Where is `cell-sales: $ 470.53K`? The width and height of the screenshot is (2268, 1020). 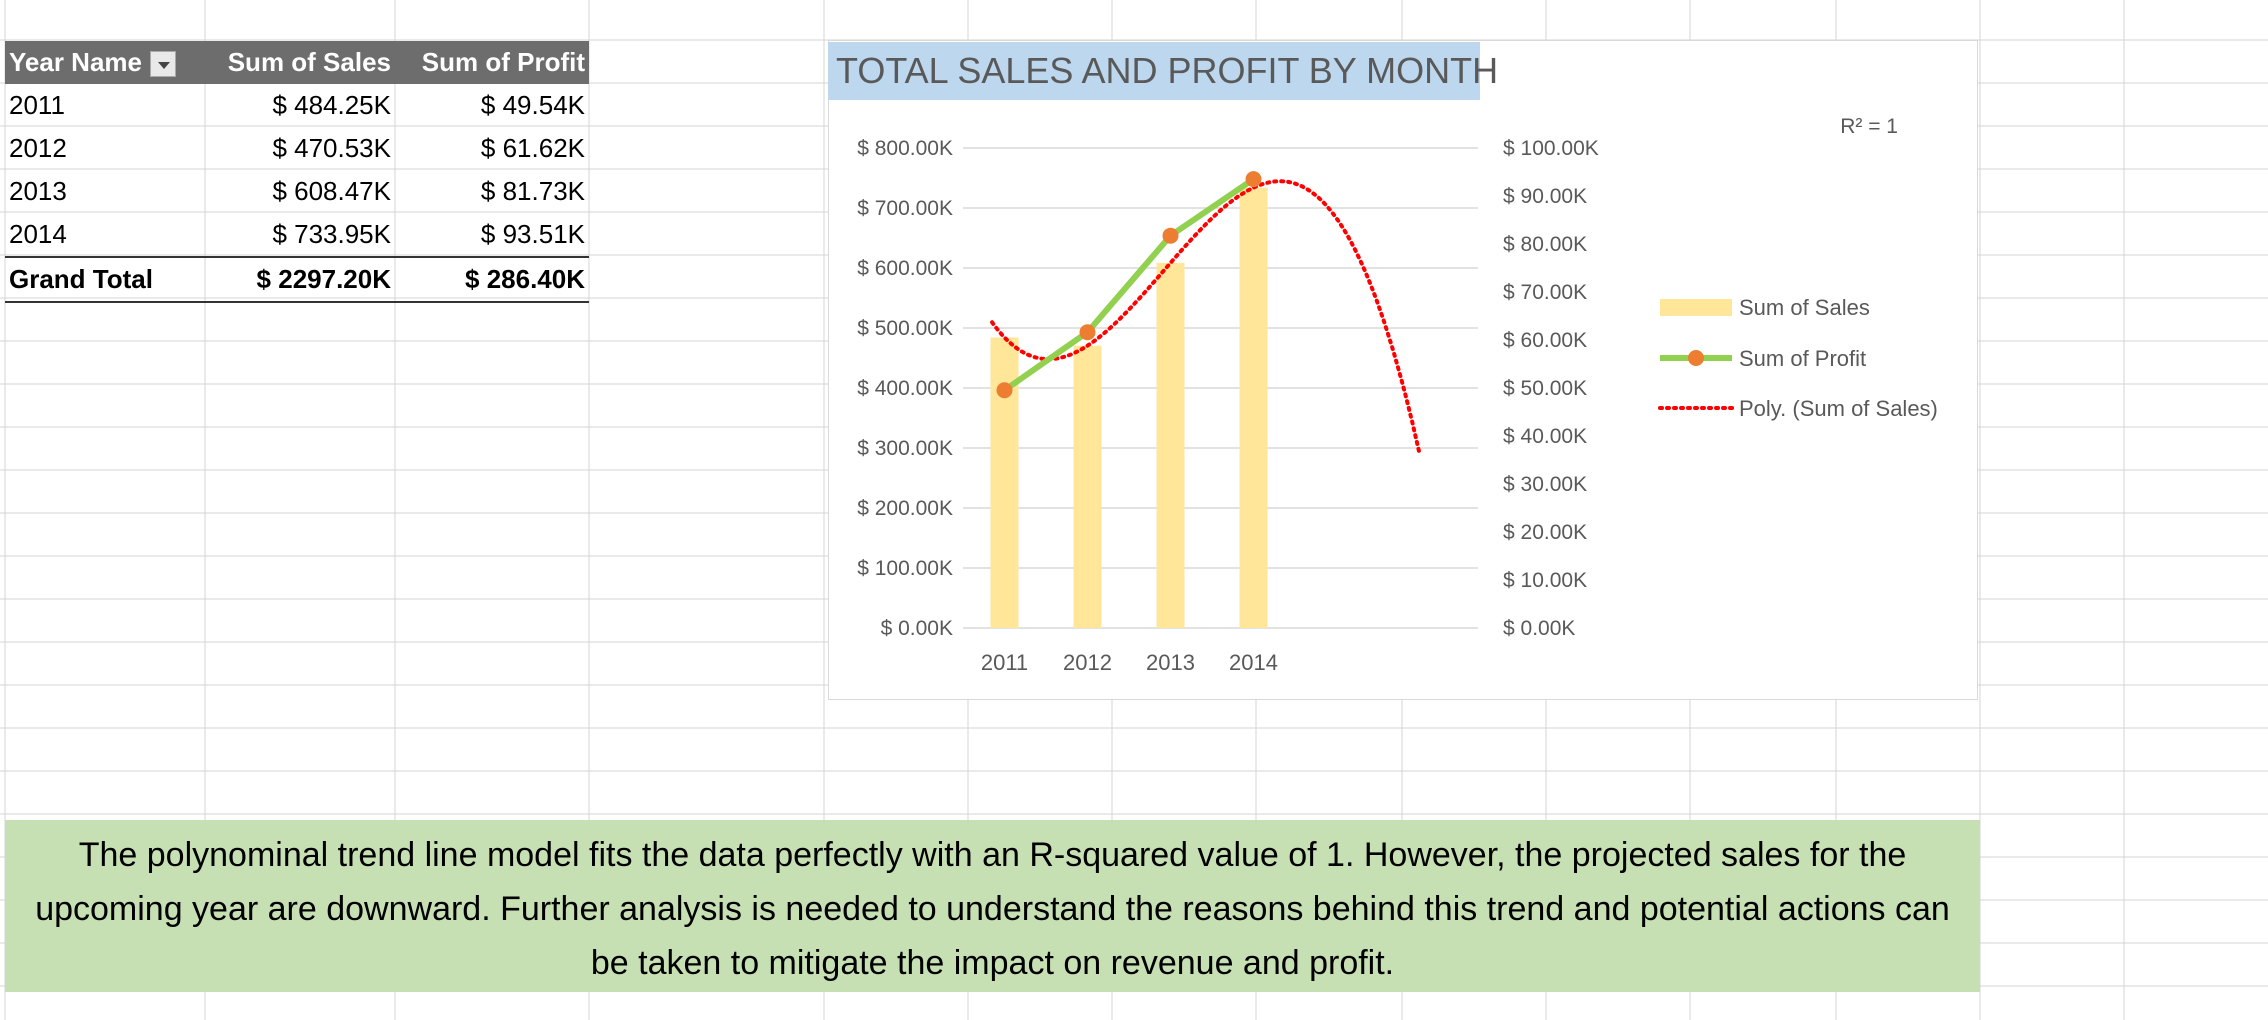 cell-sales: $ 470.53K is located at coordinates (331, 148).